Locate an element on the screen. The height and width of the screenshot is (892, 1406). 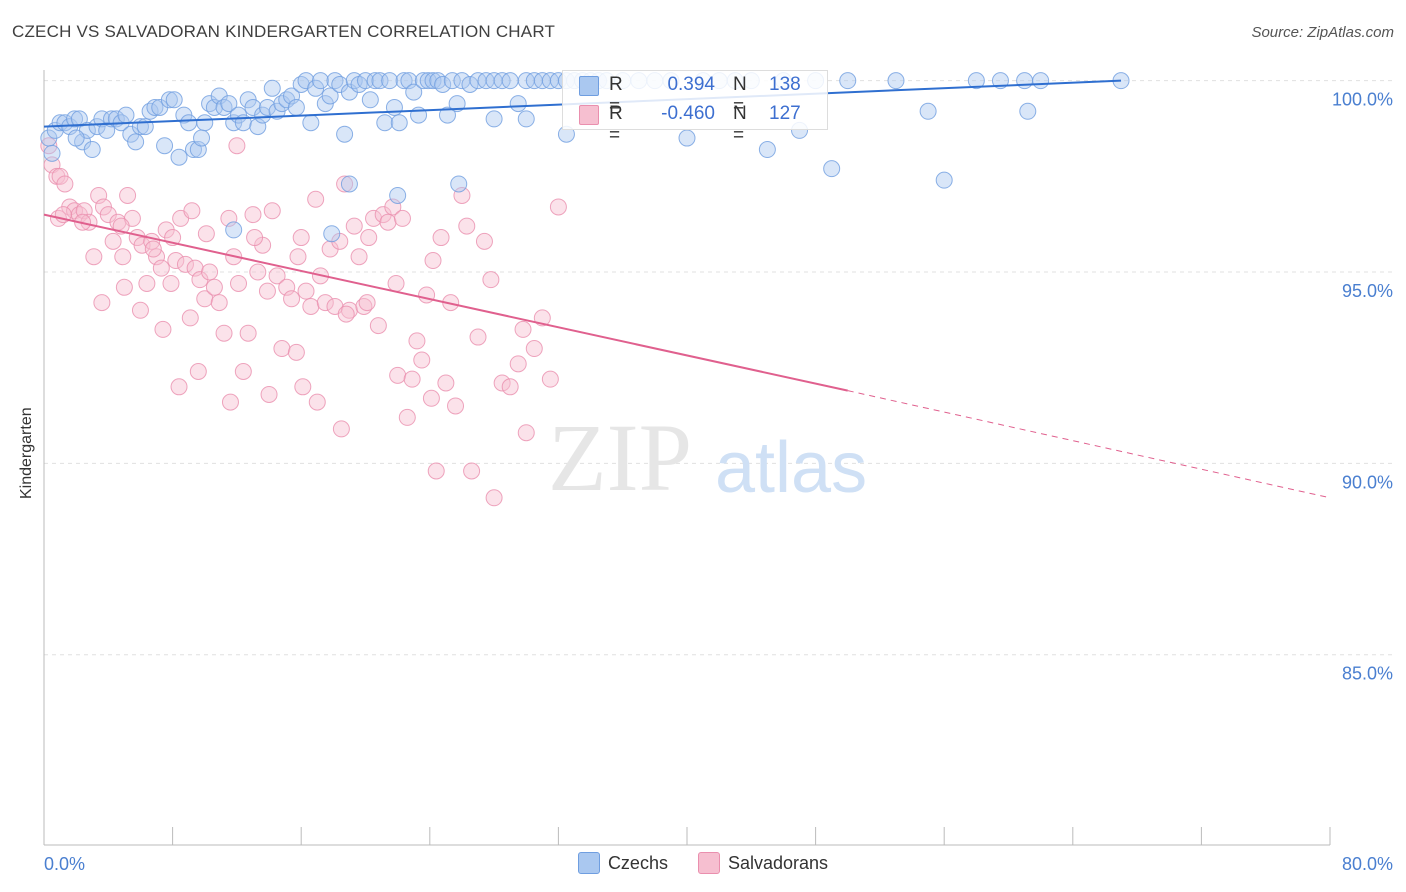
x-tick-label: 0.0% is located at coordinates (64, 864).